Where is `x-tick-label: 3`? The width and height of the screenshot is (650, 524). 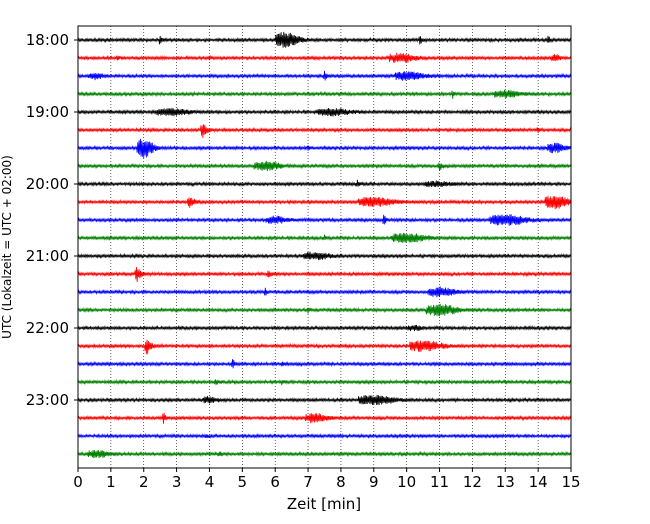
x-tick-label: 3 is located at coordinates (177, 482).